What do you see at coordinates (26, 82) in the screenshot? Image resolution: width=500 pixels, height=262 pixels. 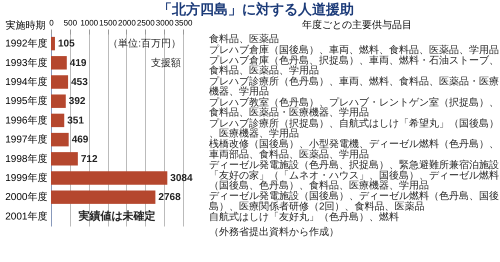 I see `y-tick-label: 1994年度` at bounding box center [26, 82].